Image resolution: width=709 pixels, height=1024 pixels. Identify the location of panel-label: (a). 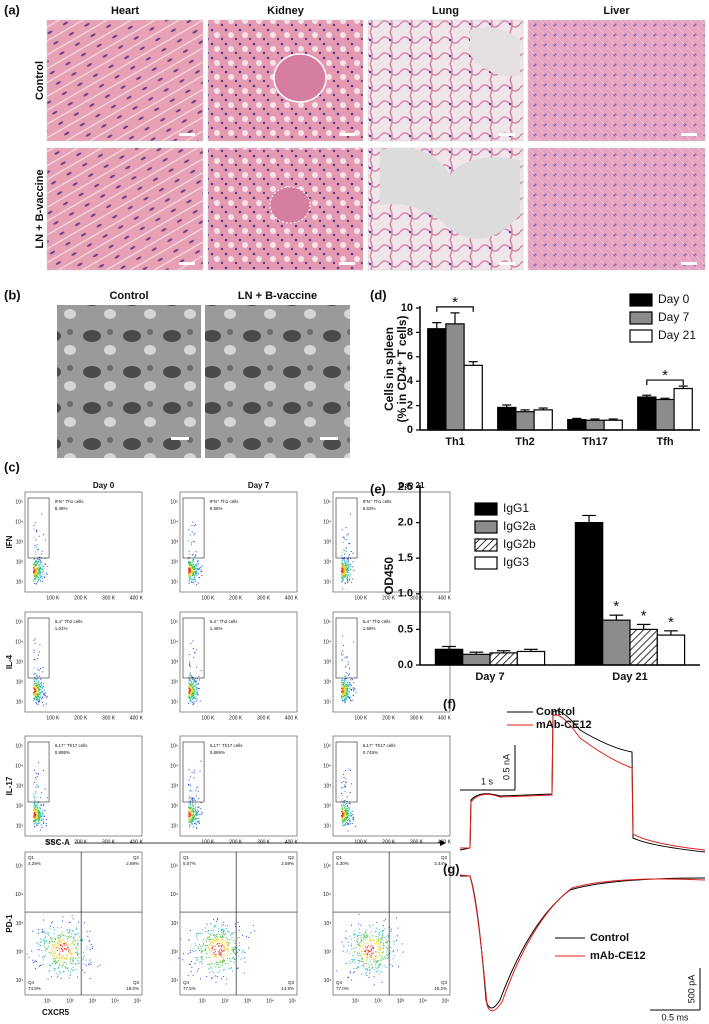
(12, 9).